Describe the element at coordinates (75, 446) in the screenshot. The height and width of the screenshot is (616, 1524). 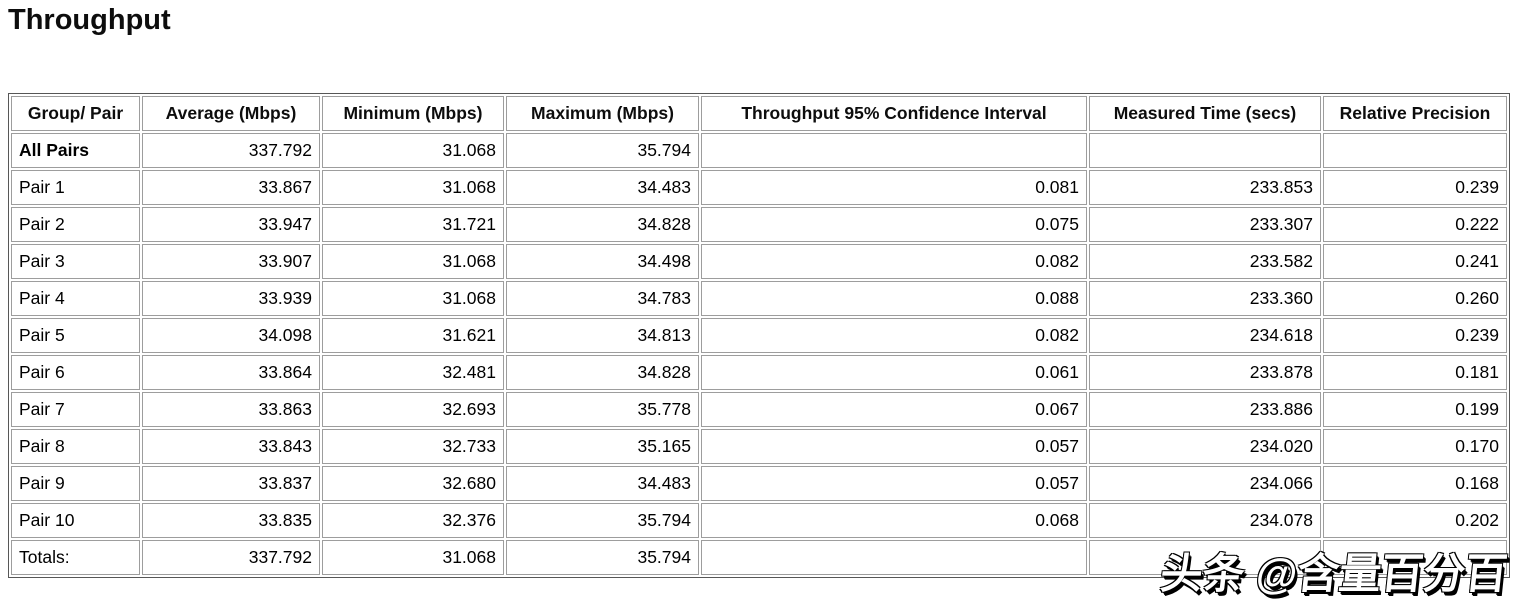
I see `row-label: Pair 8` at that location.